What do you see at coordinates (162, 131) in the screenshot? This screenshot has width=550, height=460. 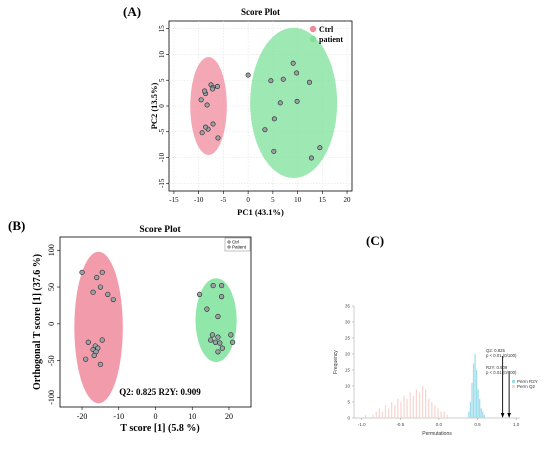 I see `chart-a-y-tick-label: -5` at bounding box center [162, 131].